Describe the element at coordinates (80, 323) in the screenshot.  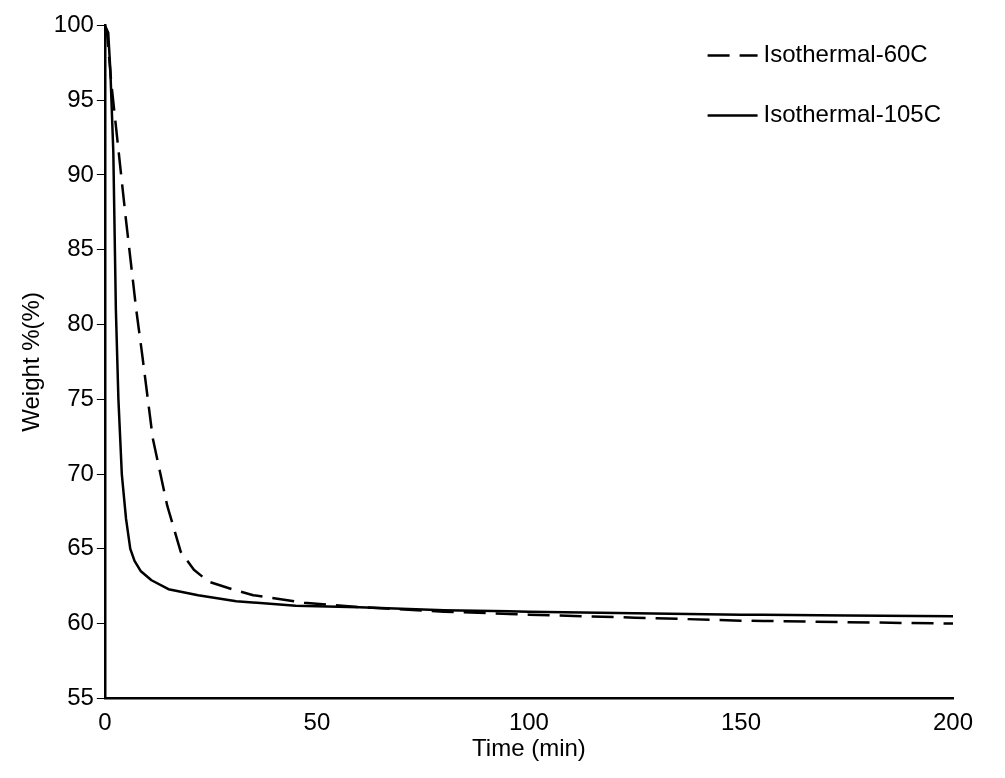
I see `y-tick-label: 80` at that location.